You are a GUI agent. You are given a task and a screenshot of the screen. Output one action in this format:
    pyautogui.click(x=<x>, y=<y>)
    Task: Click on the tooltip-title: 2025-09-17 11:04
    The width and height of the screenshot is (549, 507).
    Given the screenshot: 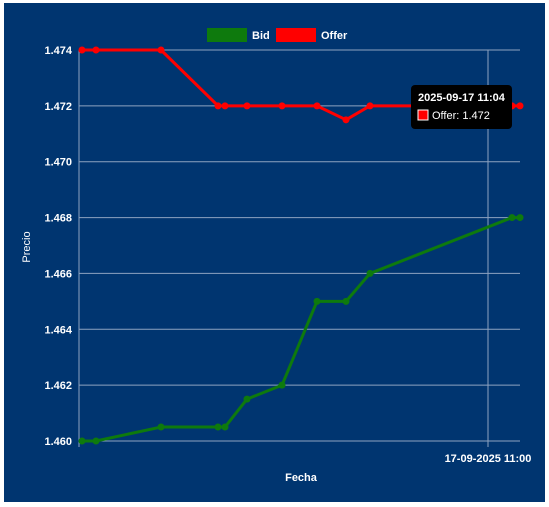 What is the action you would take?
    pyautogui.click(x=462, y=98)
    